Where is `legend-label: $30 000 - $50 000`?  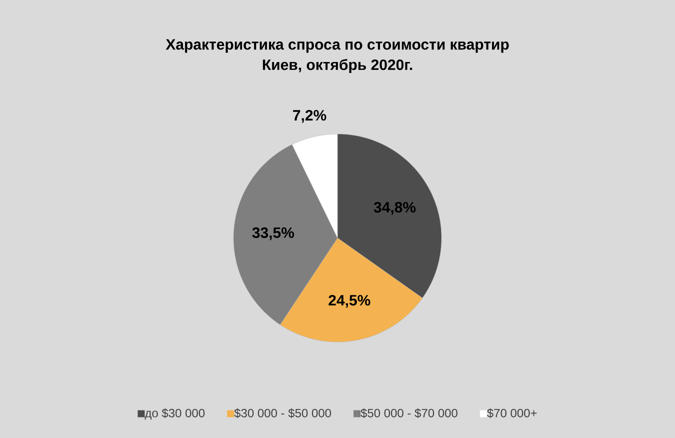
legend-label: $30 000 - $50 000 is located at coordinates (283, 413).